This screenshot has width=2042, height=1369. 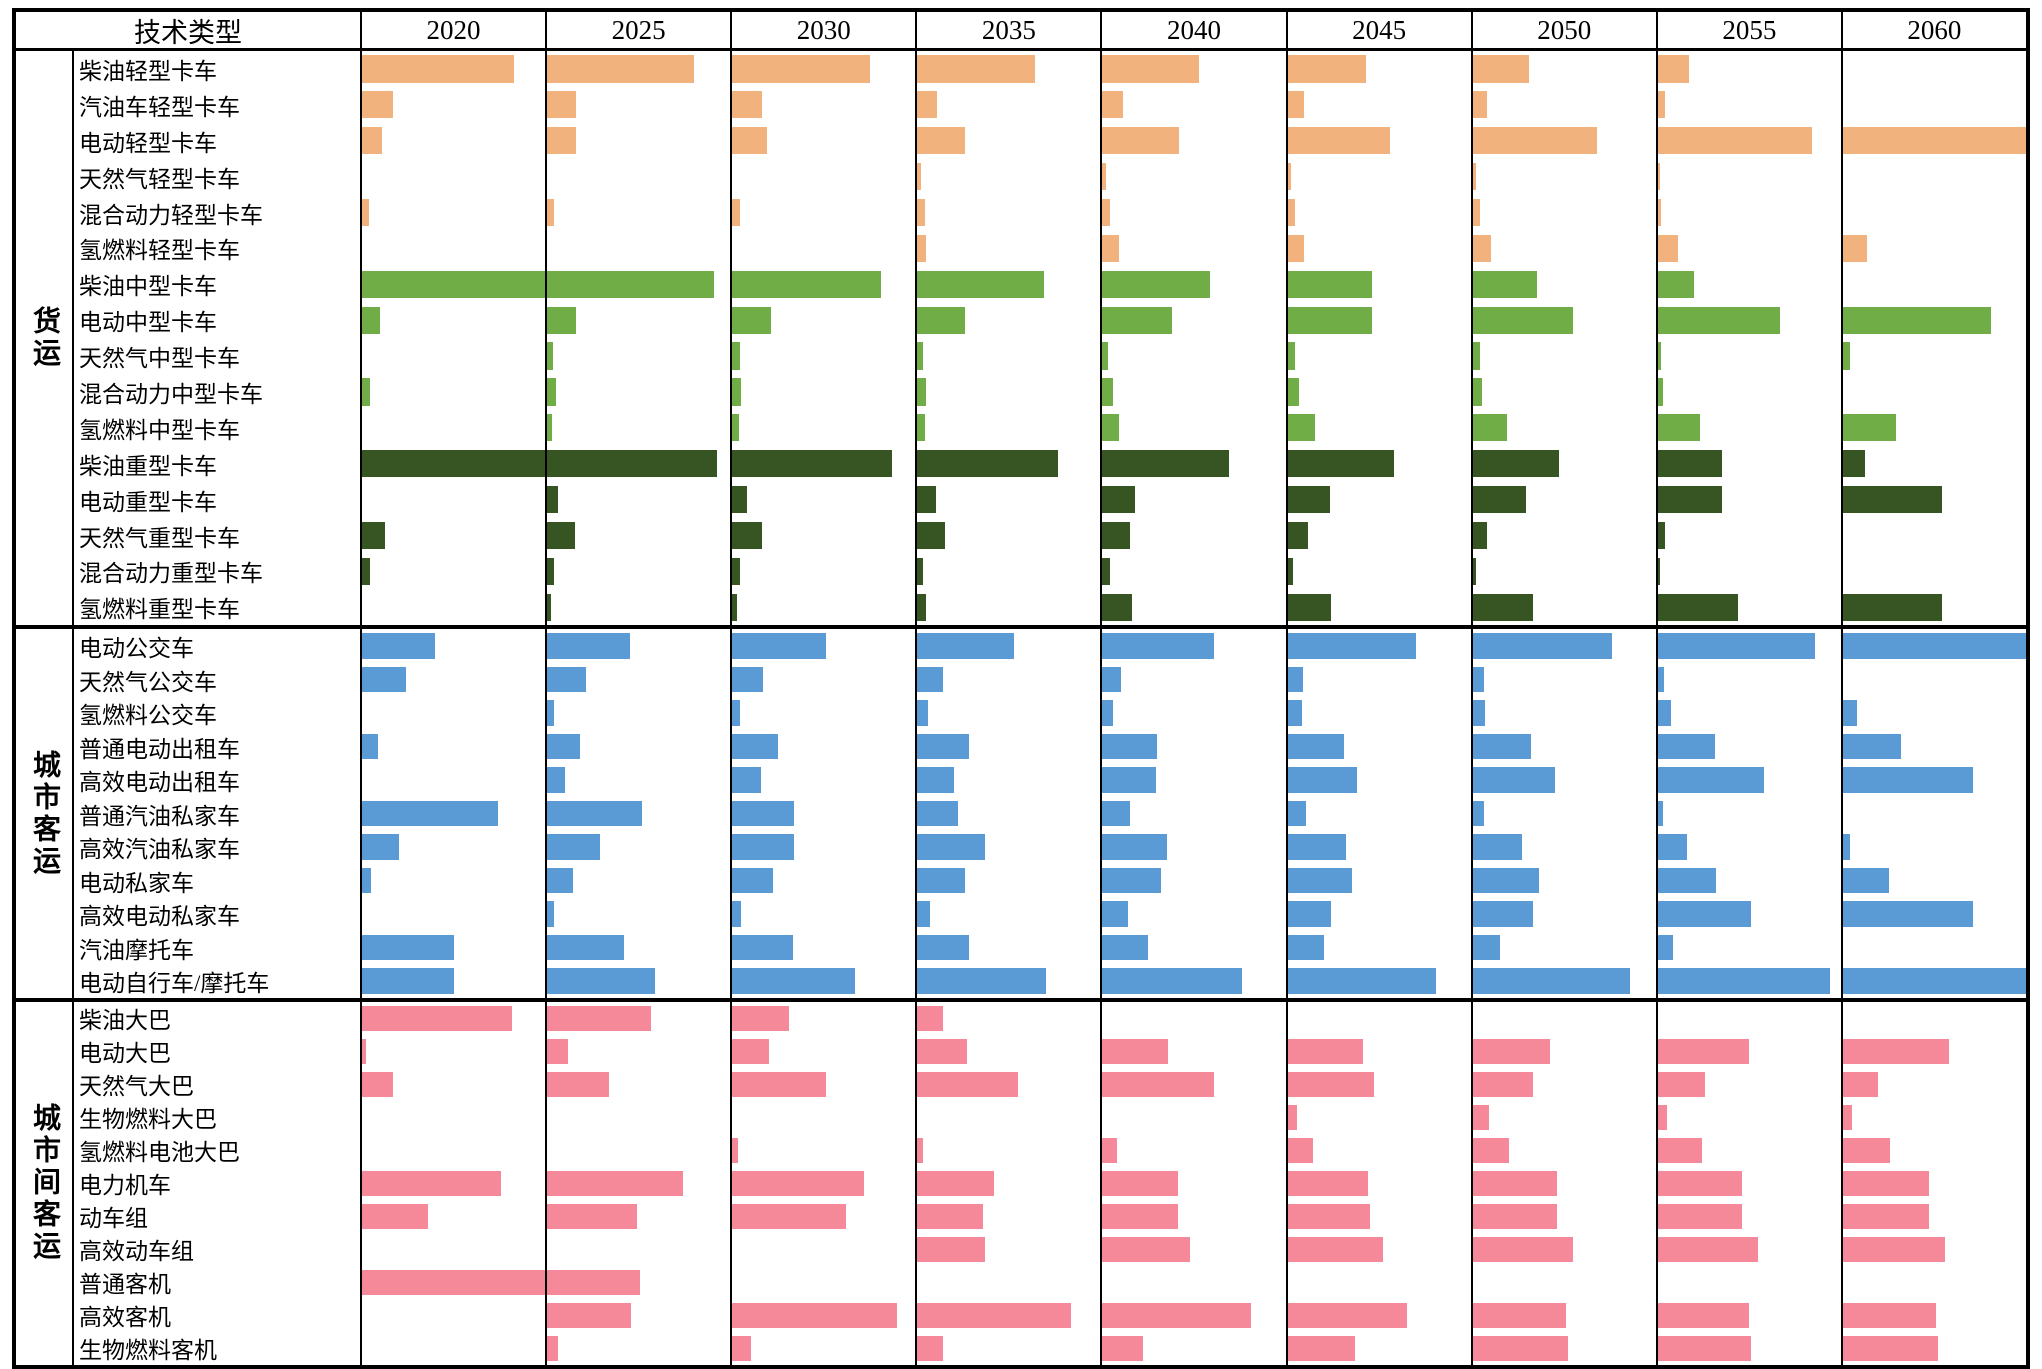 I want to click on row-label: 柴油大巴, so click(x=125, y=1021).